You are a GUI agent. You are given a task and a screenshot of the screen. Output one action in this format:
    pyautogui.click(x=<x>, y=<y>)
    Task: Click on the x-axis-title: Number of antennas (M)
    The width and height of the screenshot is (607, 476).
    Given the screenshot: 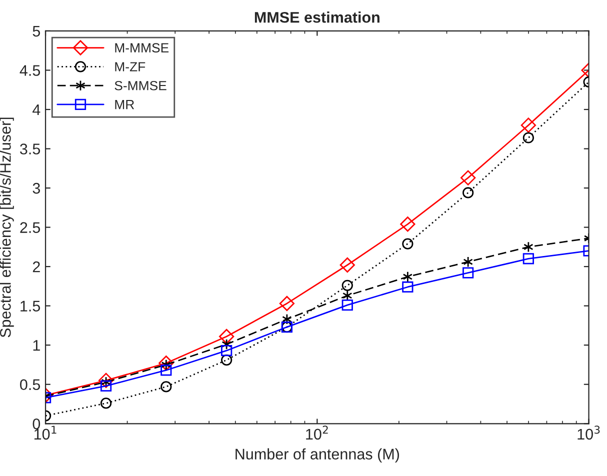 What is the action you would take?
    pyautogui.click(x=318, y=455)
    